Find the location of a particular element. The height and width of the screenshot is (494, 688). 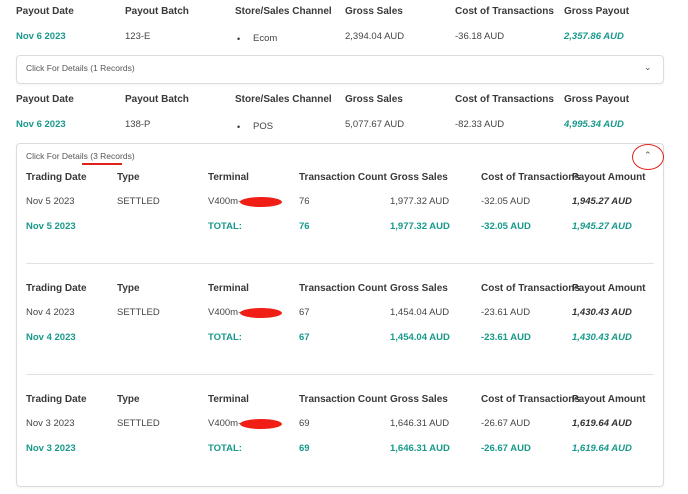

chevron-down-icon: ⌄ is located at coordinates (648, 67).